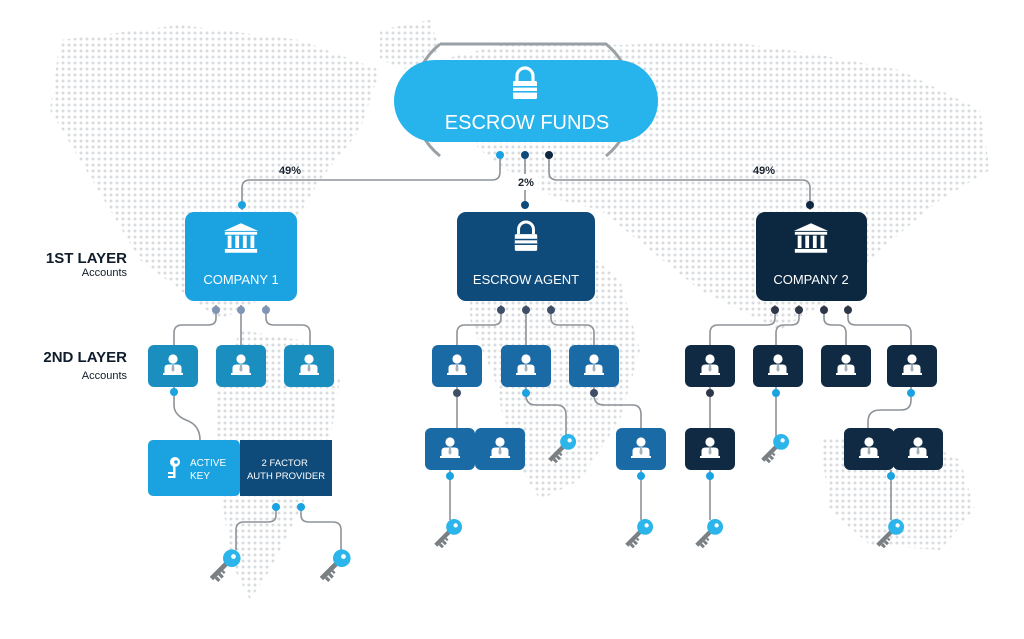  What do you see at coordinates (240, 468) in the screenshot?
I see `auth-box: ACTIVE KEY 2 FACTOR AUTH PROVIDER` at bounding box center [240, 468].